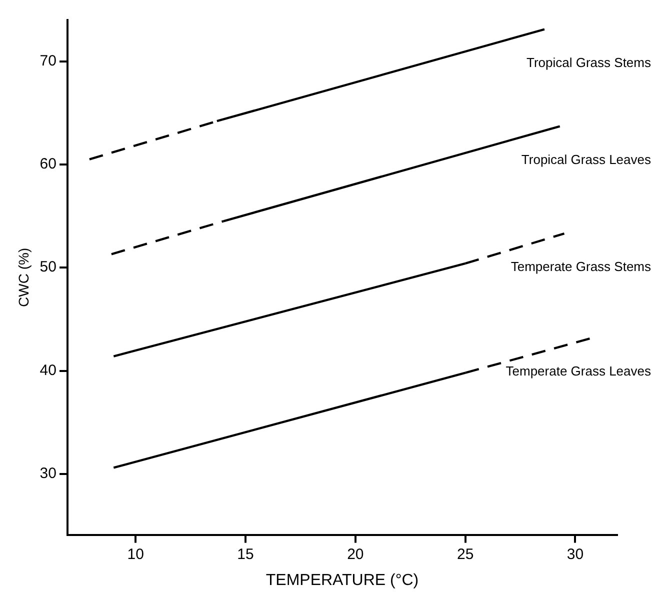  Describe the element at coordinates (48, 473) in the screenshot. I see `y-tick-label: 30` at that location.